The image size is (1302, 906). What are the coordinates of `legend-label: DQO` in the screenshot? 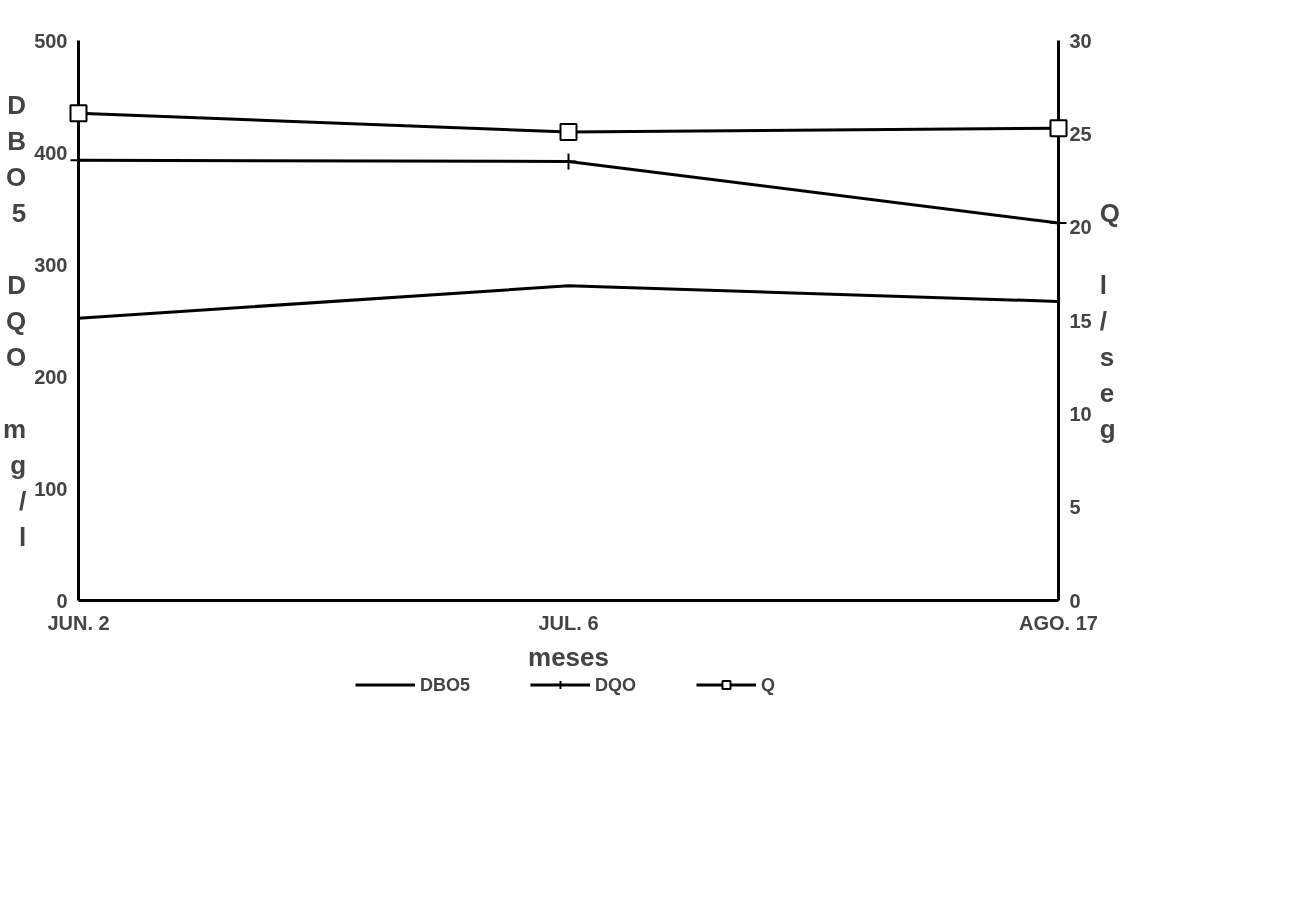 It's located at (616, 684).